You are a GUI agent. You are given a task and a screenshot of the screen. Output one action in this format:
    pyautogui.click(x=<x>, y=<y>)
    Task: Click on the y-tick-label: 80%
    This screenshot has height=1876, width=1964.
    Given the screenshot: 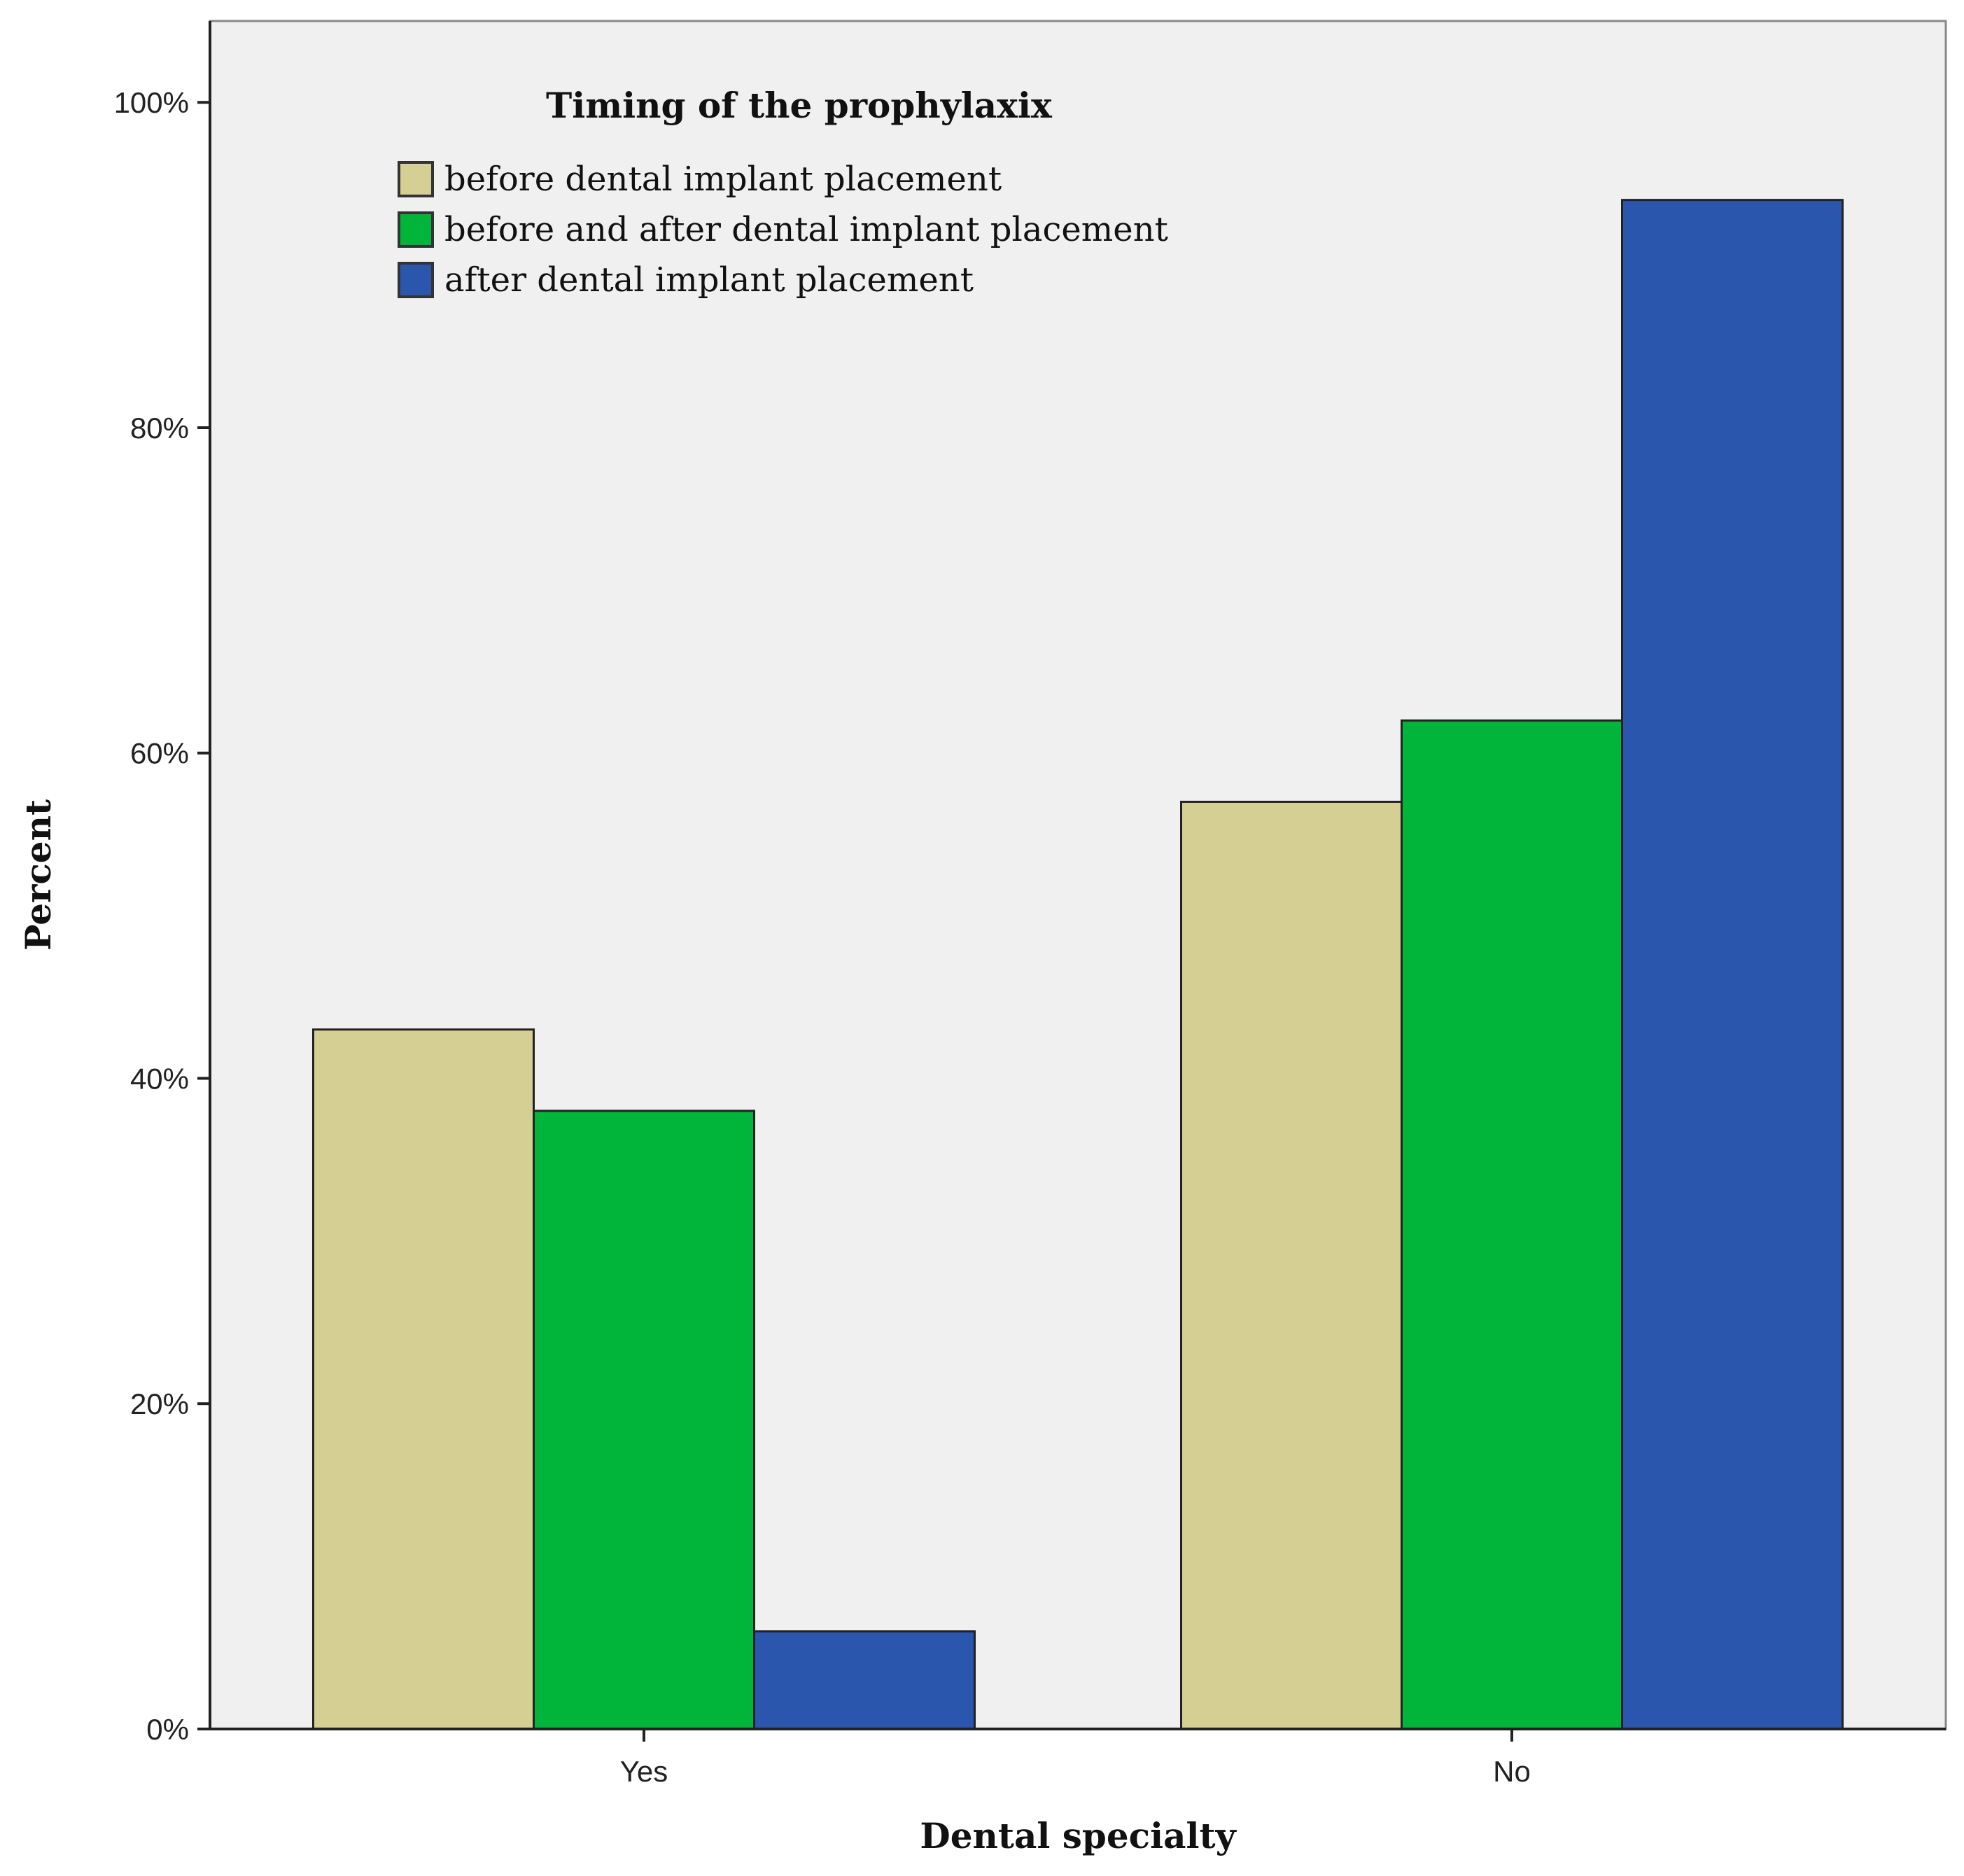 What is the action you would take?
    pyautogui.click(x=160, y=428)
    